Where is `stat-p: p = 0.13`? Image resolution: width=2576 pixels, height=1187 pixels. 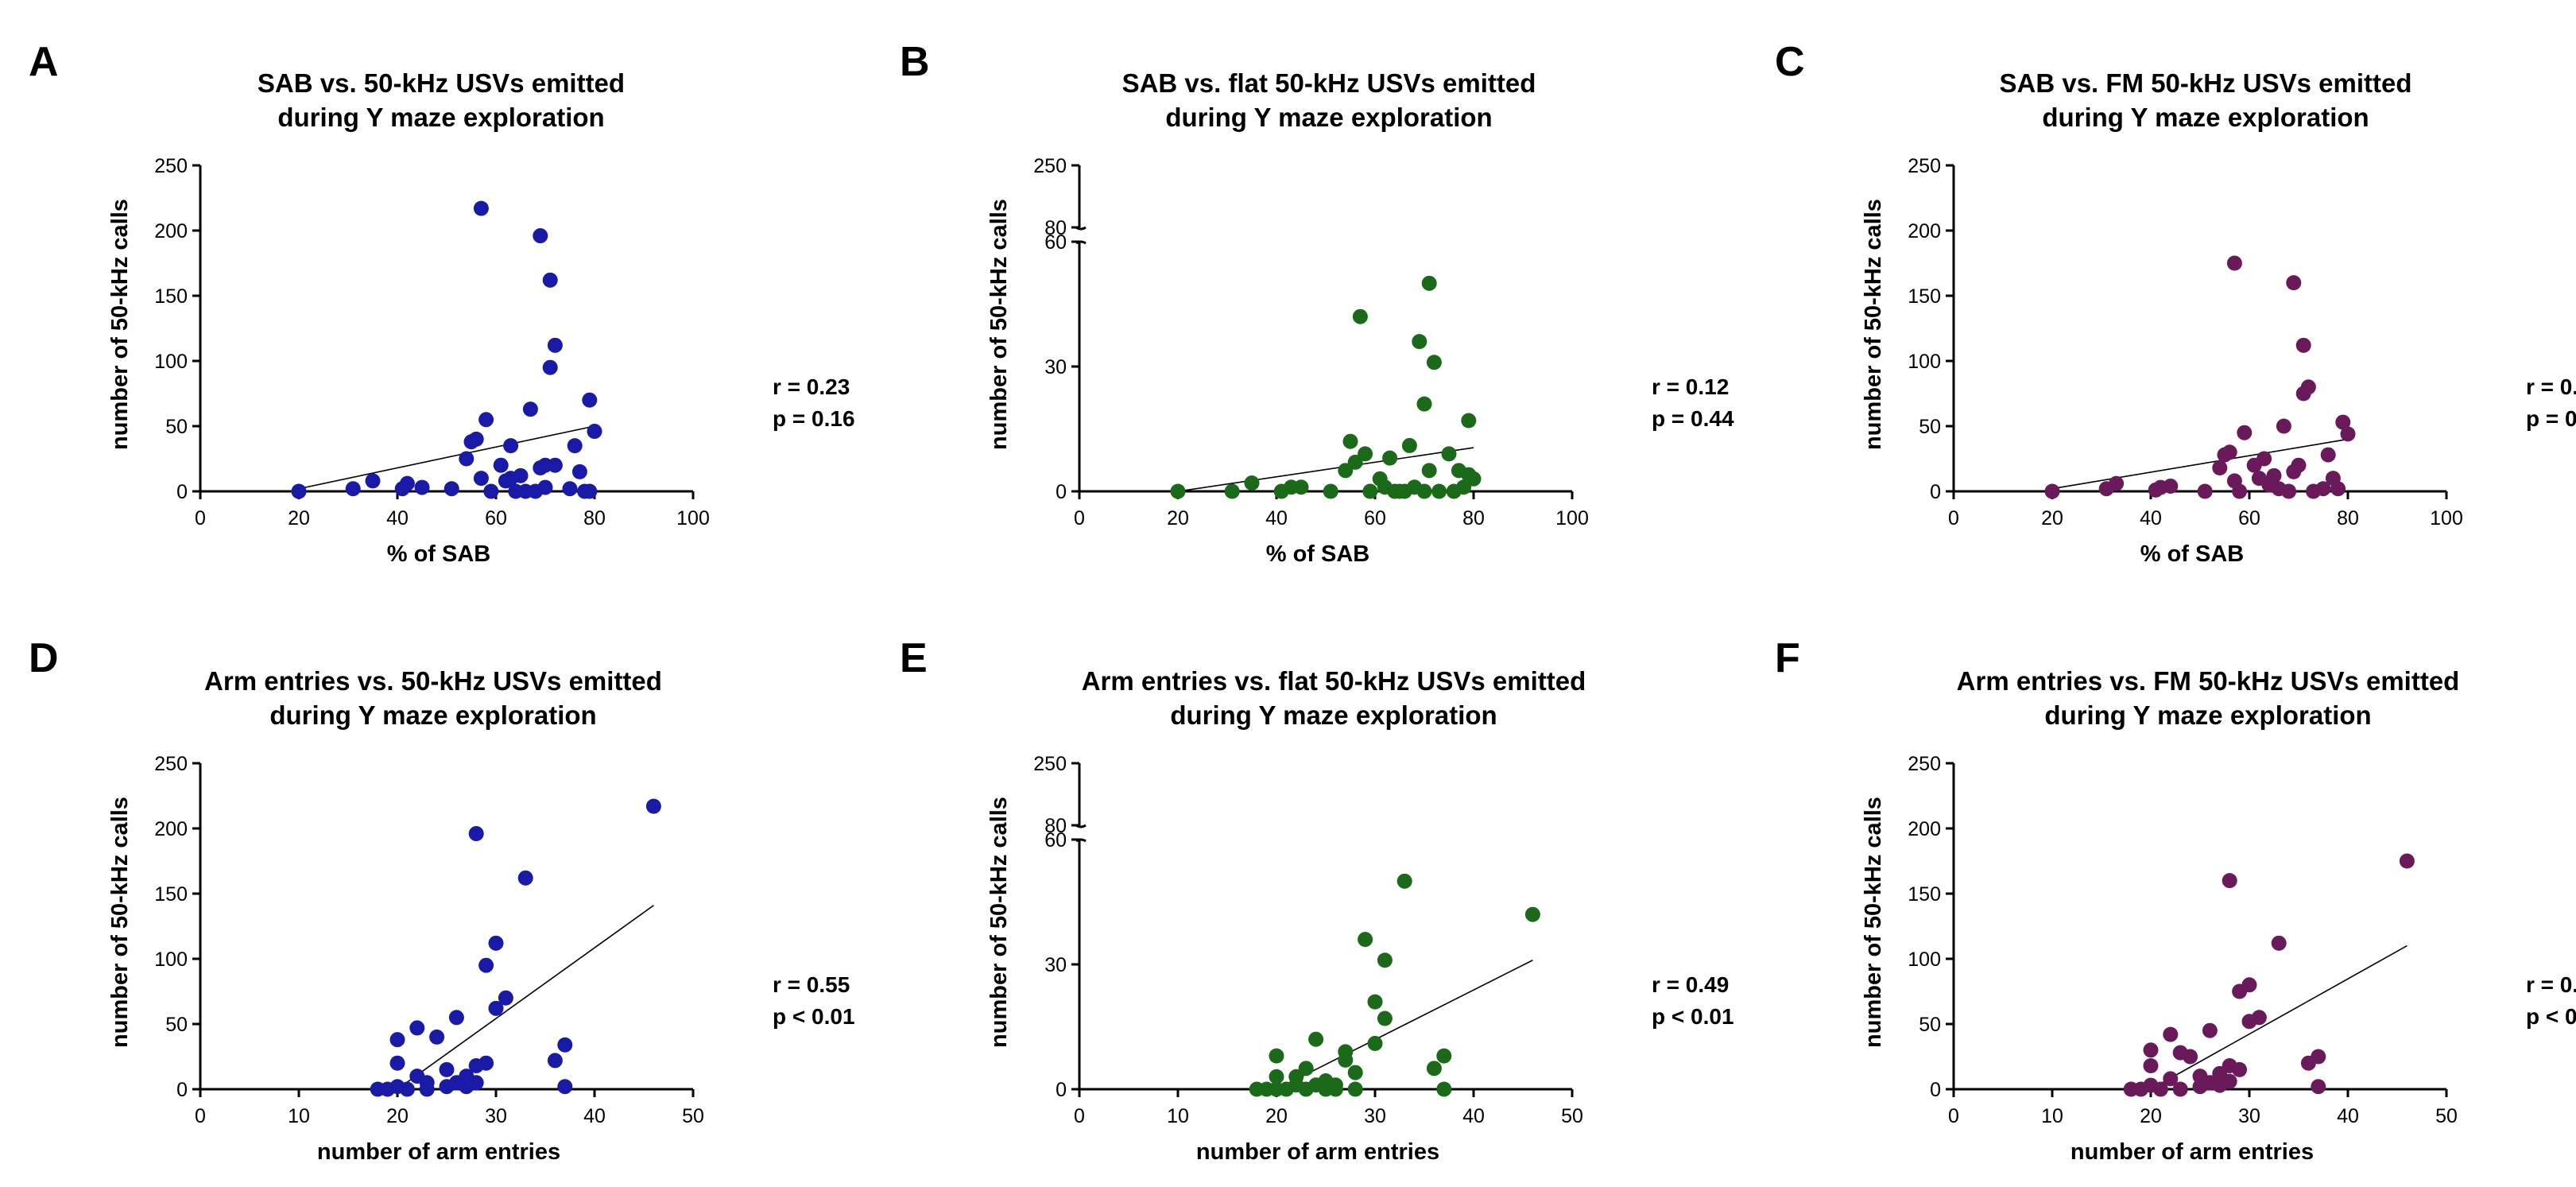 stat-p: p = 0.13 is located at coordinates (2551, 418).